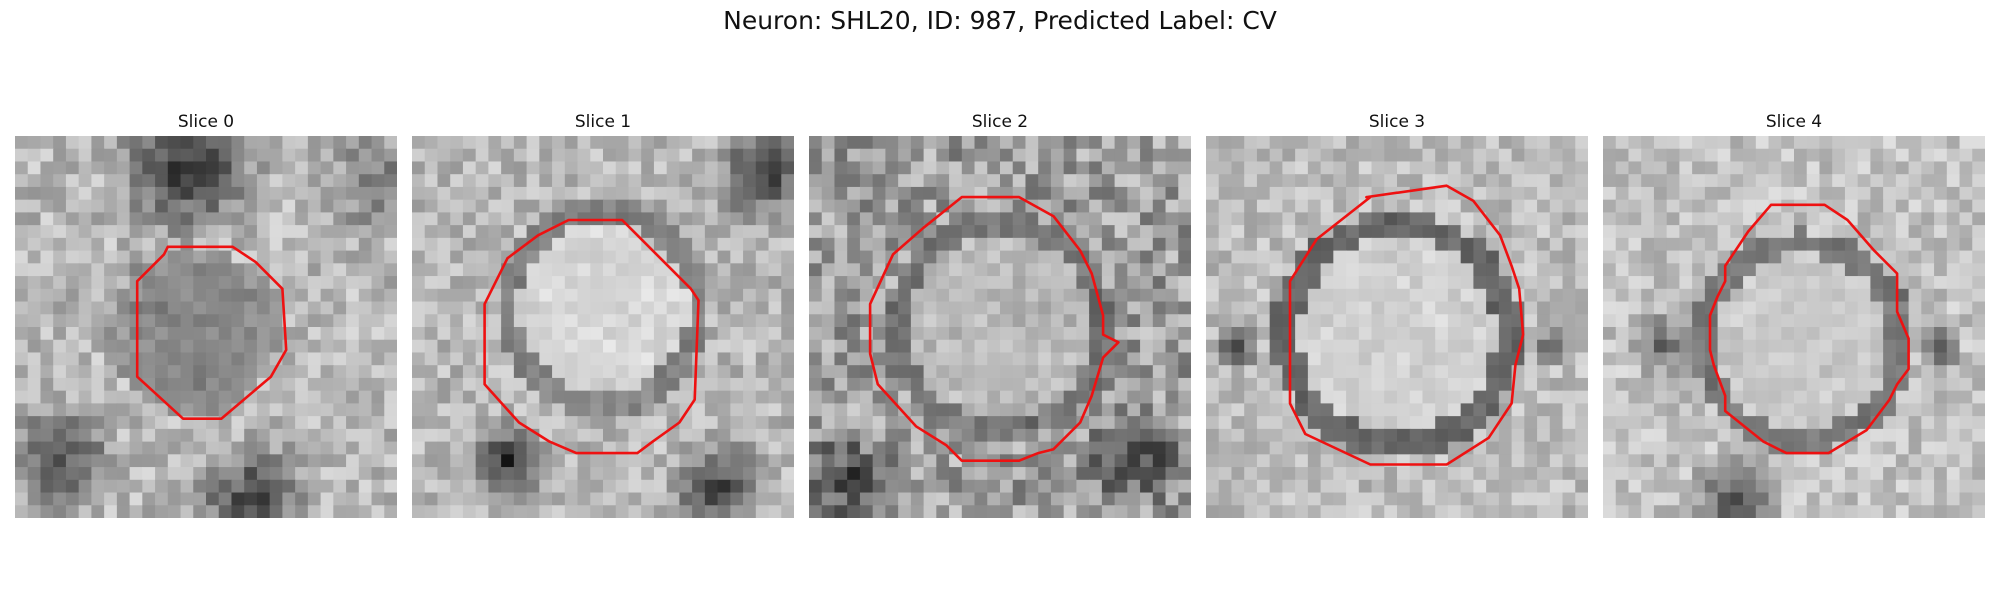  I want to click on panel-title: Slice 4, so click(1794, 122).